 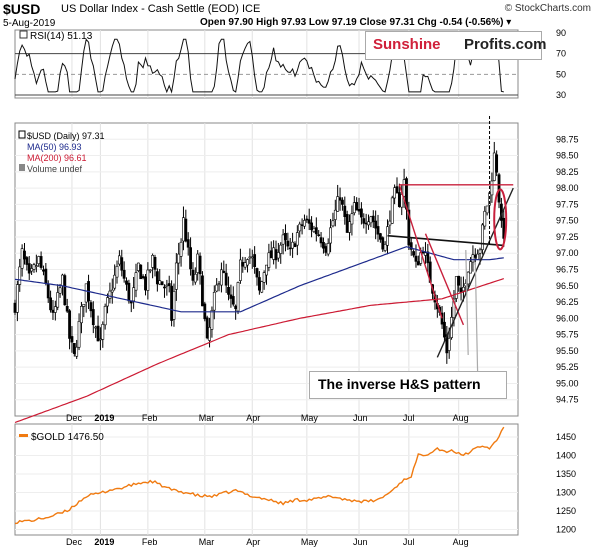 I want to click on price-tick-label-2: 98.25, so click(x=567, y=172).